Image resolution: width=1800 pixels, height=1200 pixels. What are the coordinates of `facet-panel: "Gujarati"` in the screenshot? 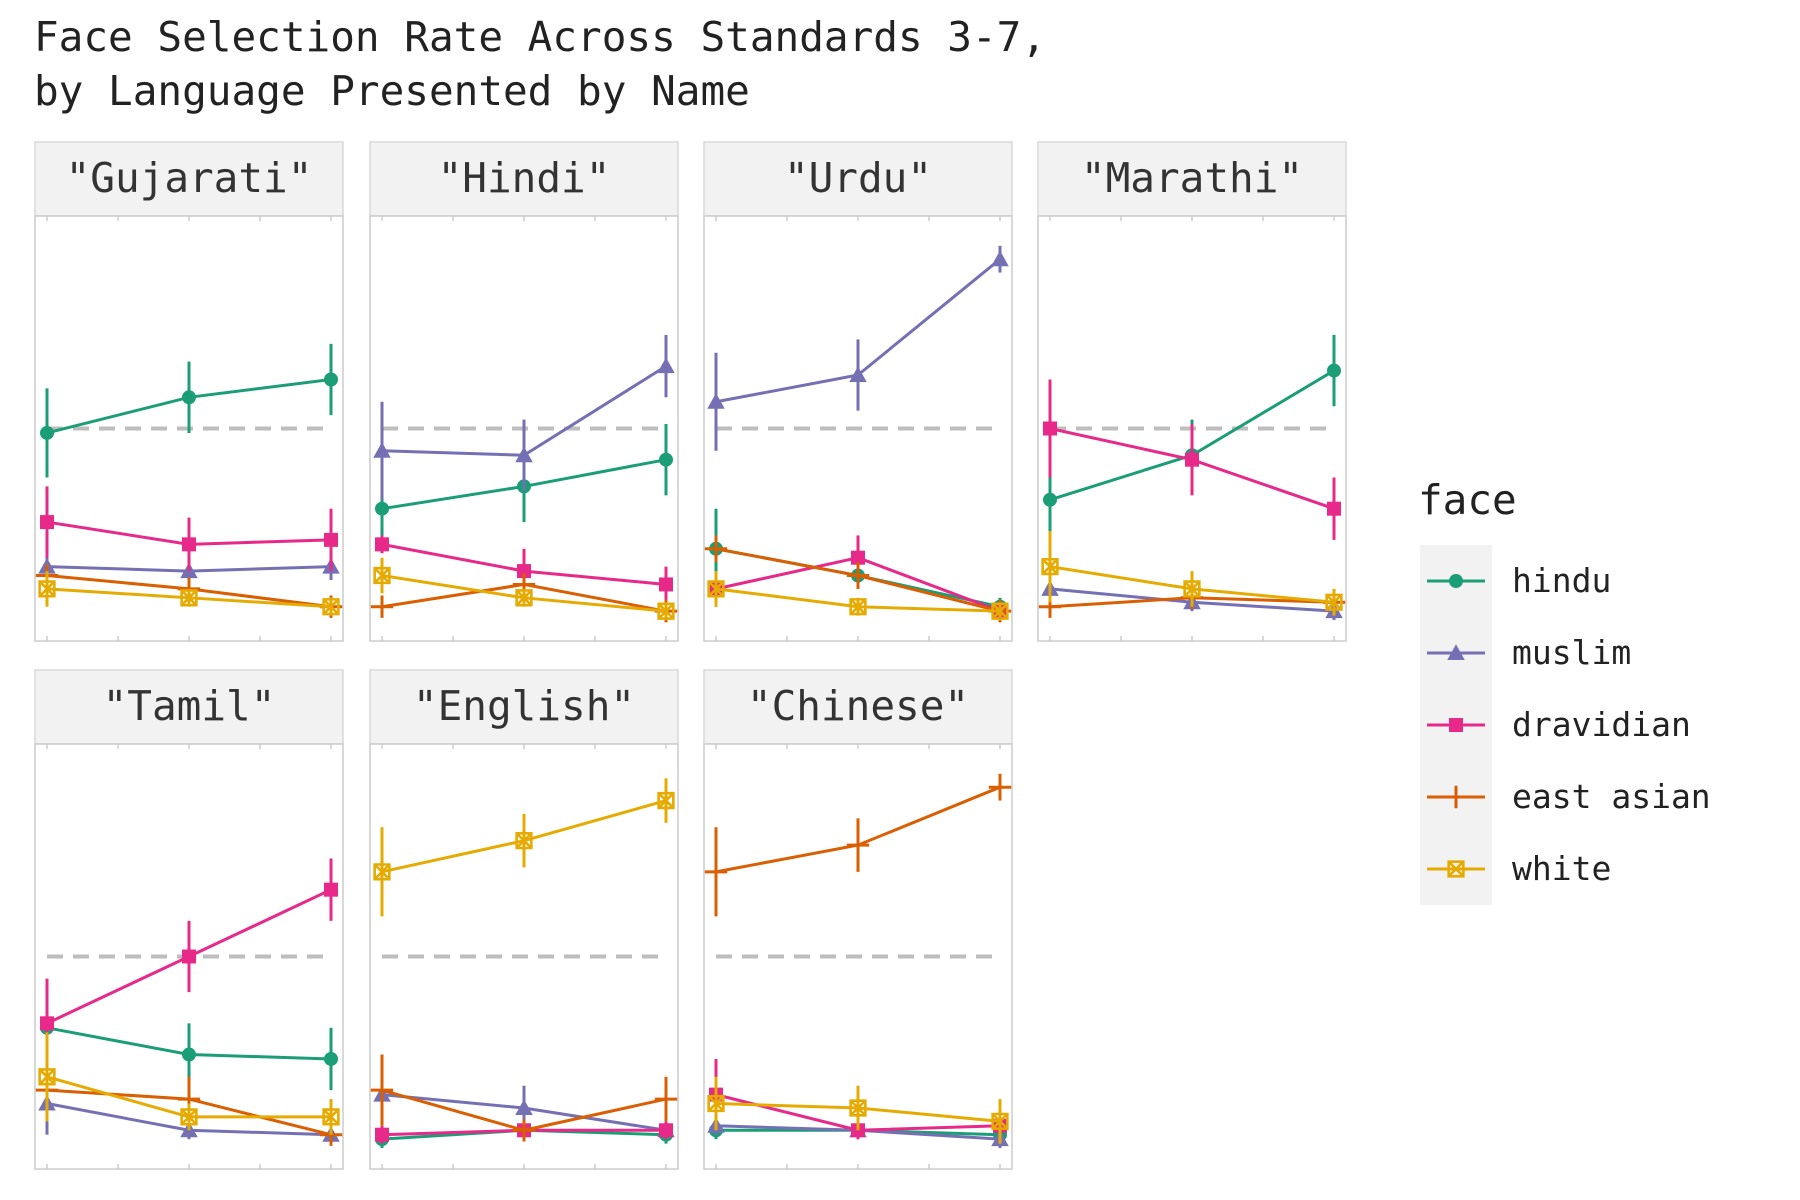 It's located at (189, 391).